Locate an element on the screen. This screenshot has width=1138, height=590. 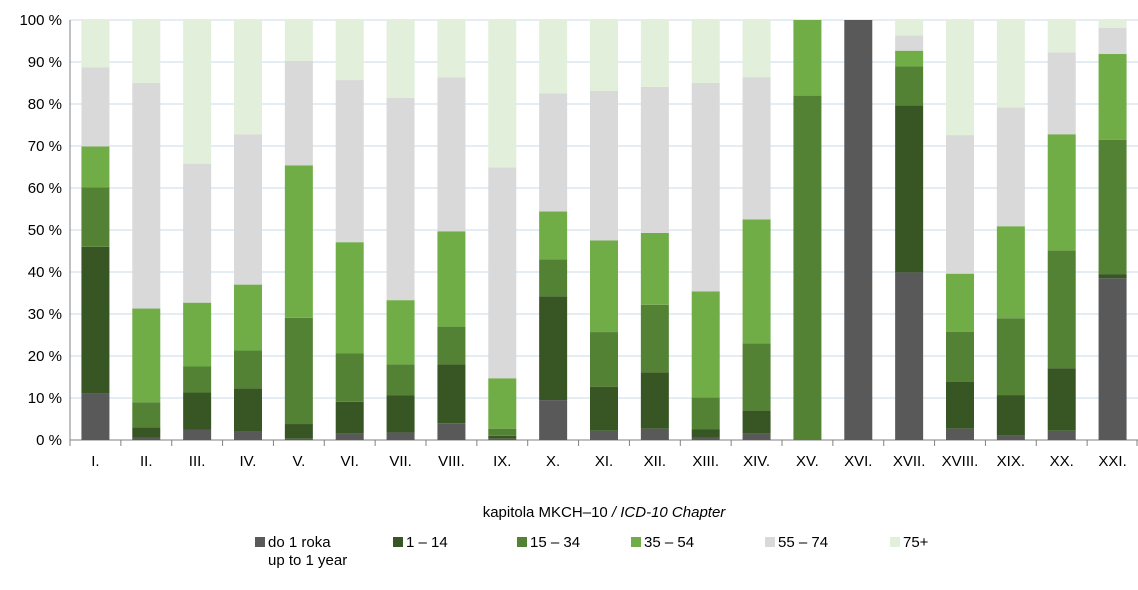
x-tick-label: XIV. is located at coordinates (756, 461).